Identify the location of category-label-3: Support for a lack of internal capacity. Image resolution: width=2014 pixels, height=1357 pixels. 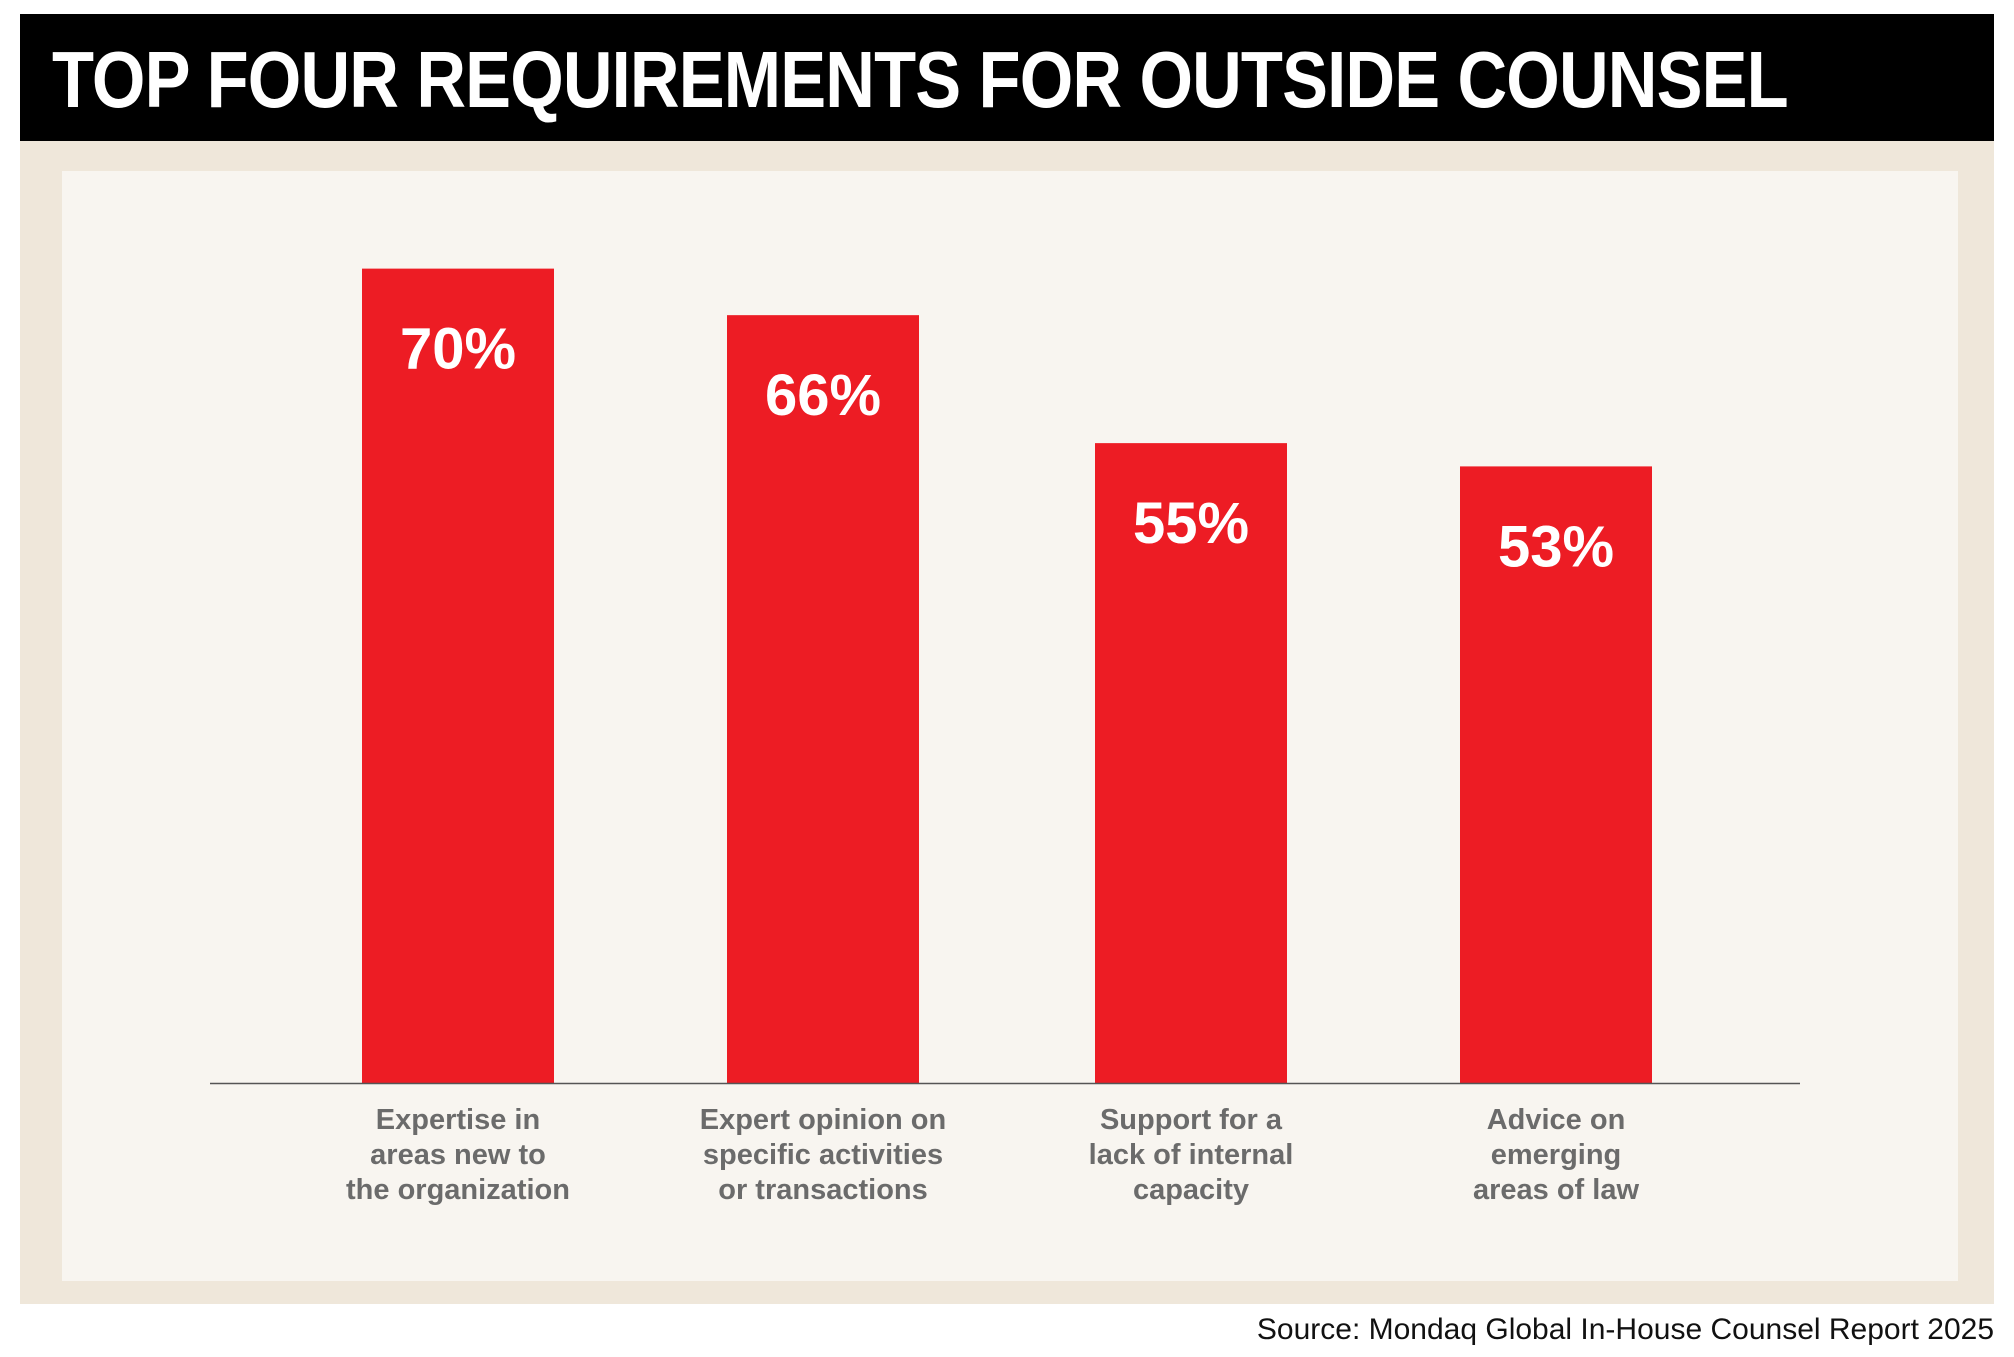
(1191, 1155).